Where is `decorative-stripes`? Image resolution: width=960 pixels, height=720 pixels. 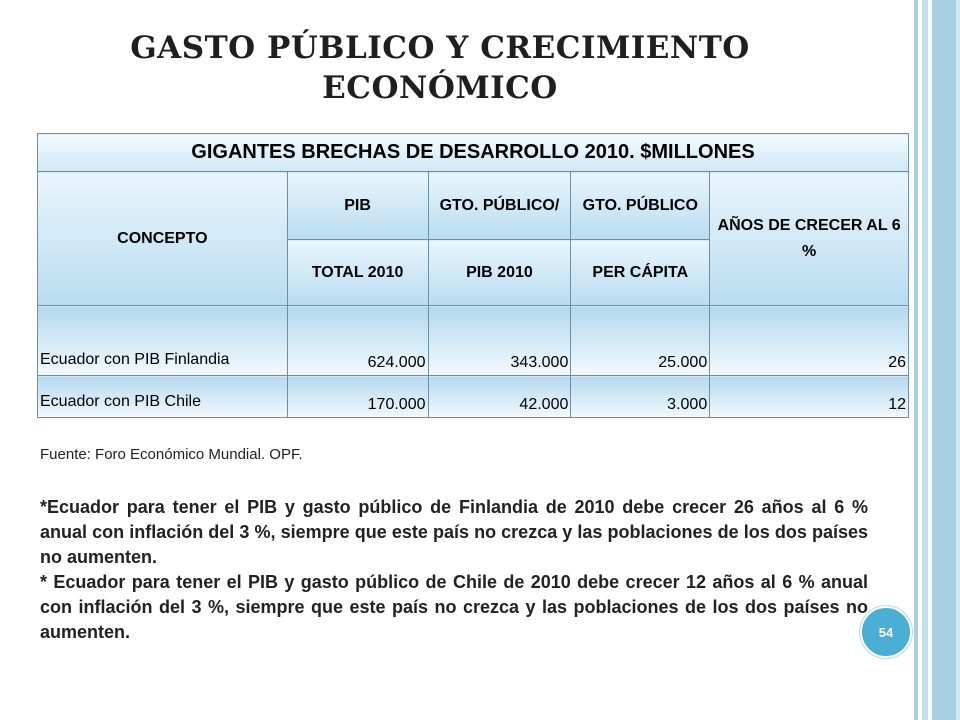 decorative-stripes is located at coordinates (937, 360).